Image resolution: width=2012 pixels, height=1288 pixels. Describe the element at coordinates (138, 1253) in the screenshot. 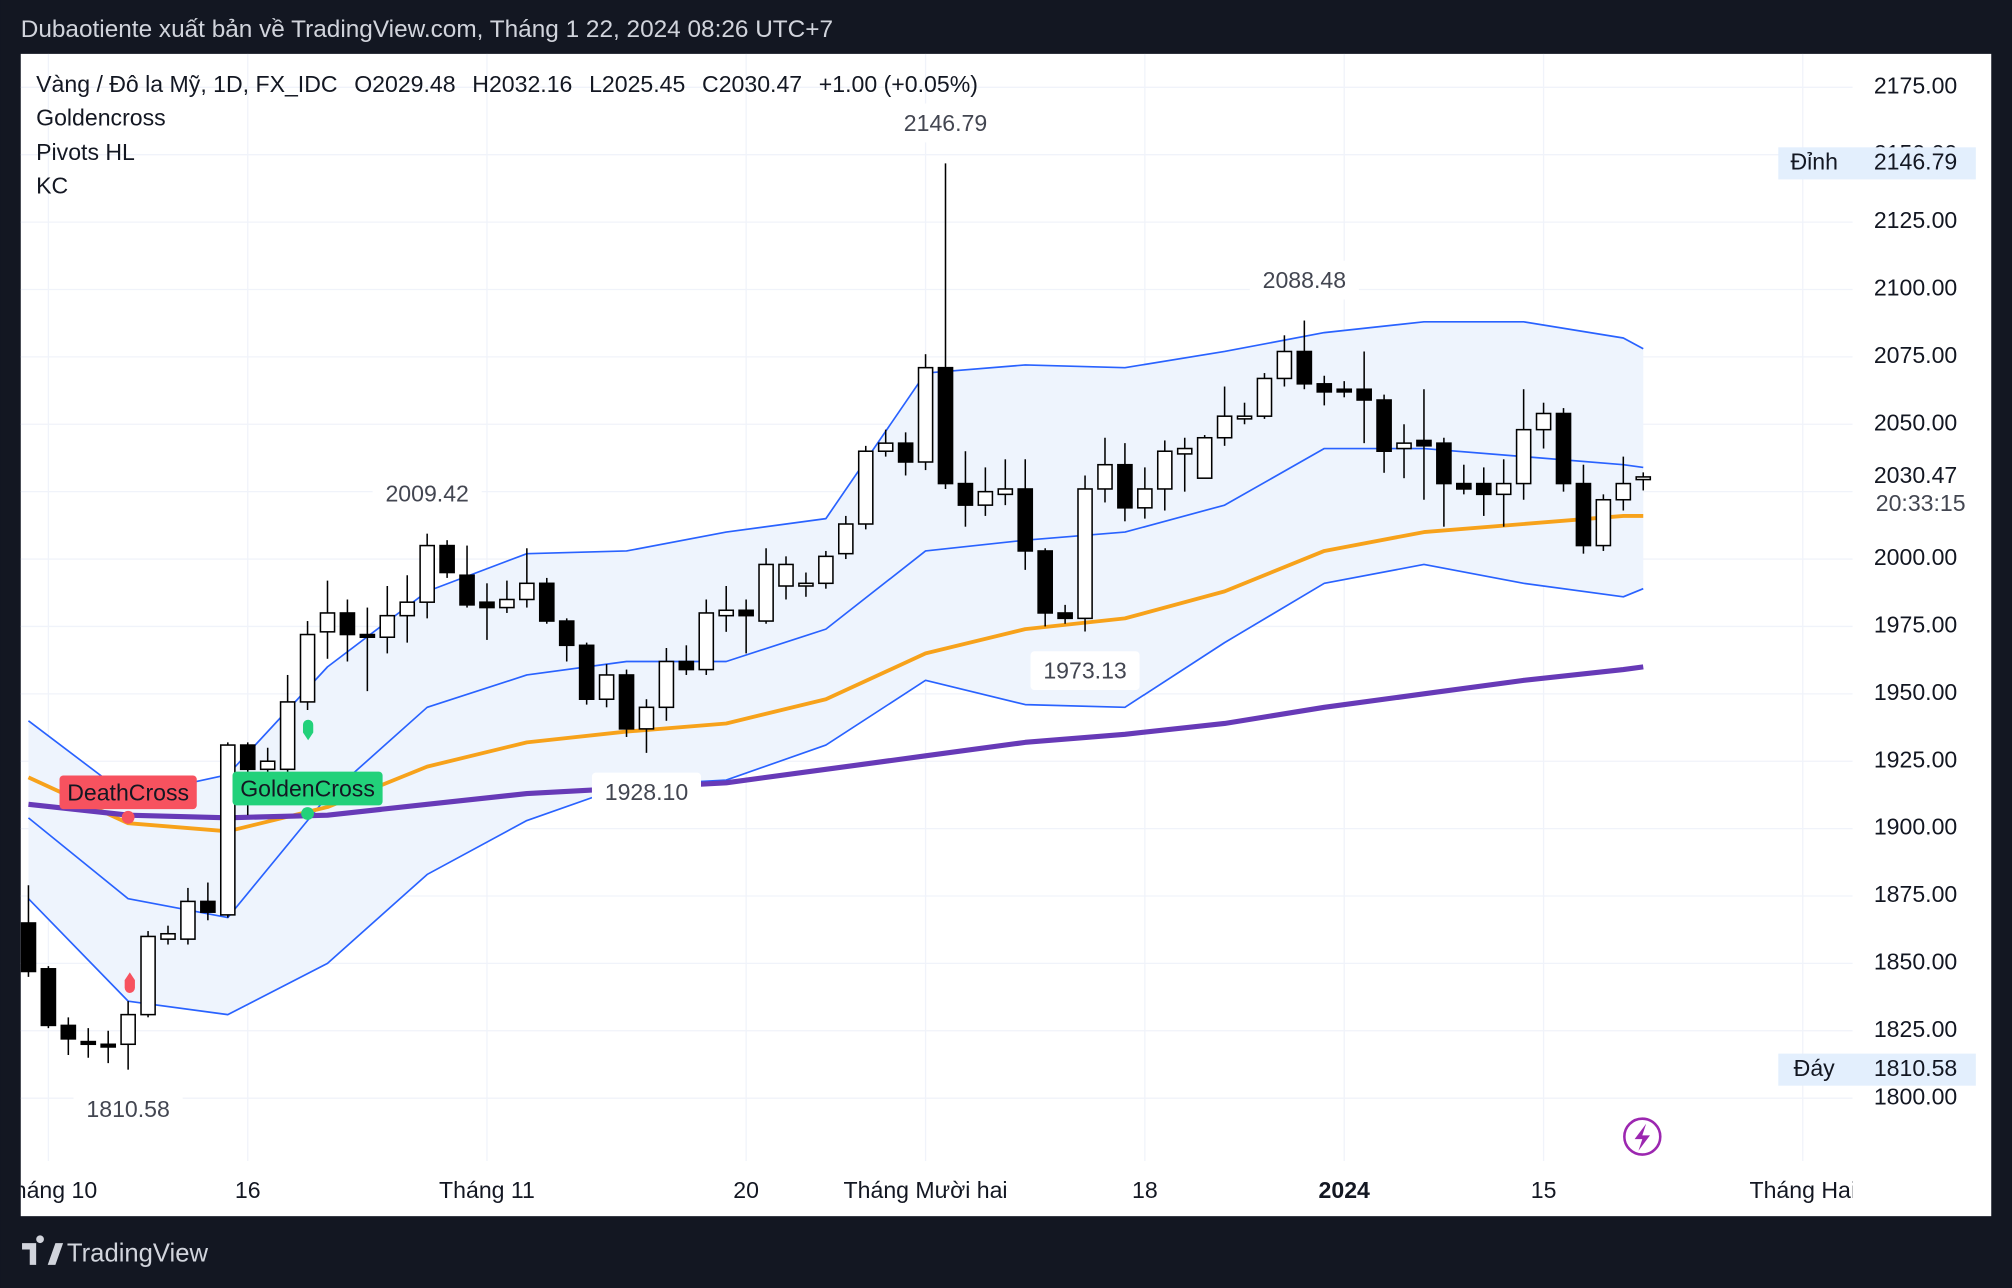

I see `brand: TradingView` at that location.